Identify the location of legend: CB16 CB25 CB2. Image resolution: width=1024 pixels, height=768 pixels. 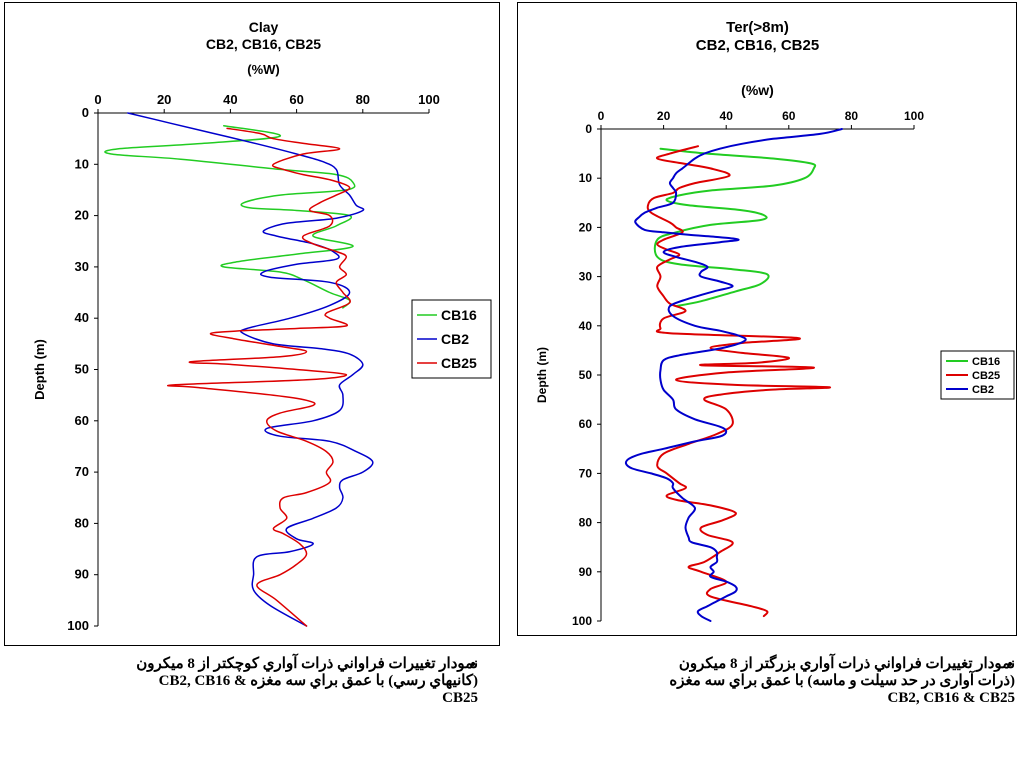
(977, 375).